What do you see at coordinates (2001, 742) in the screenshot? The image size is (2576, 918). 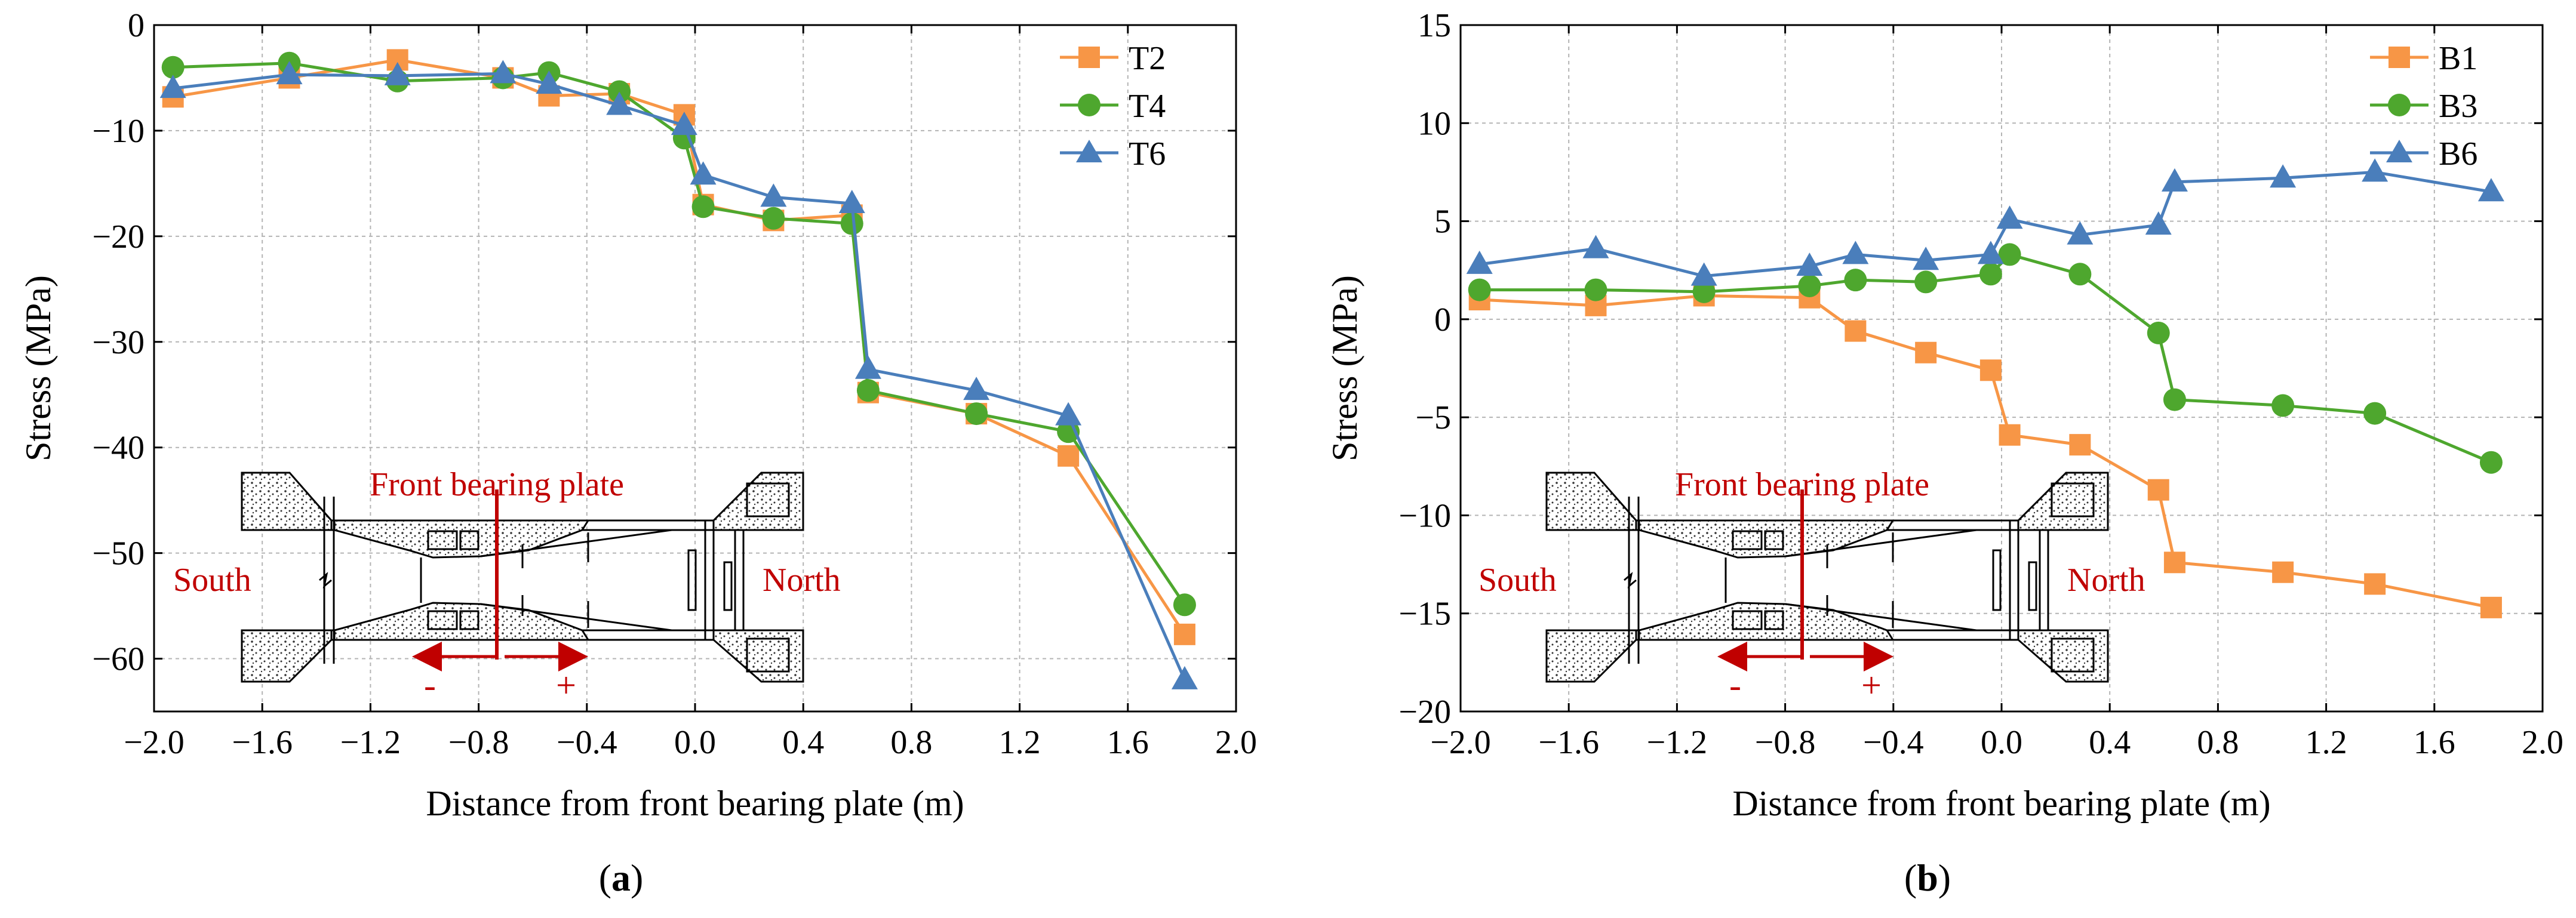 I see `xtick-label-b: 0.0` at bounding box center [2001, 742].